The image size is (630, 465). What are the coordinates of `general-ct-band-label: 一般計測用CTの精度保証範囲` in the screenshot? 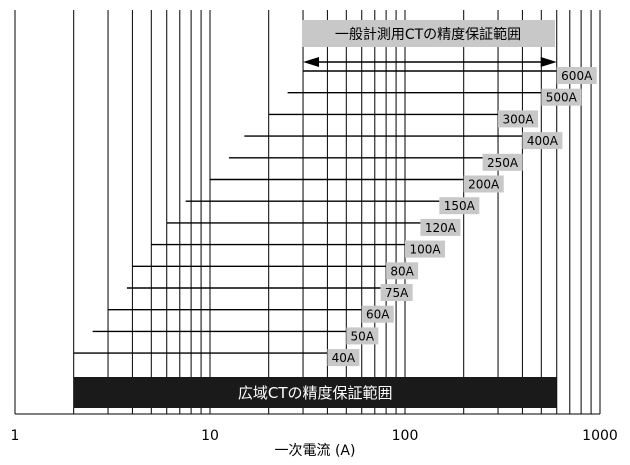 It's located at (428, 34).